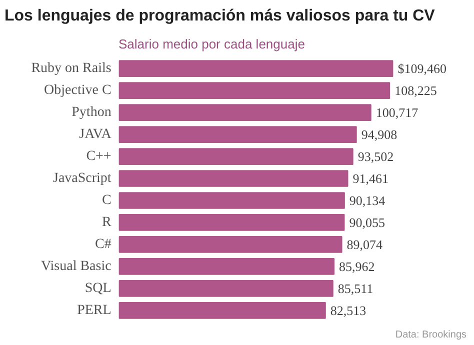 The width and height of the screenshot is (474, 345). Describe the element at coordinates (379, 134) in the screenshot. I see `data-label: 94,908` at that location.